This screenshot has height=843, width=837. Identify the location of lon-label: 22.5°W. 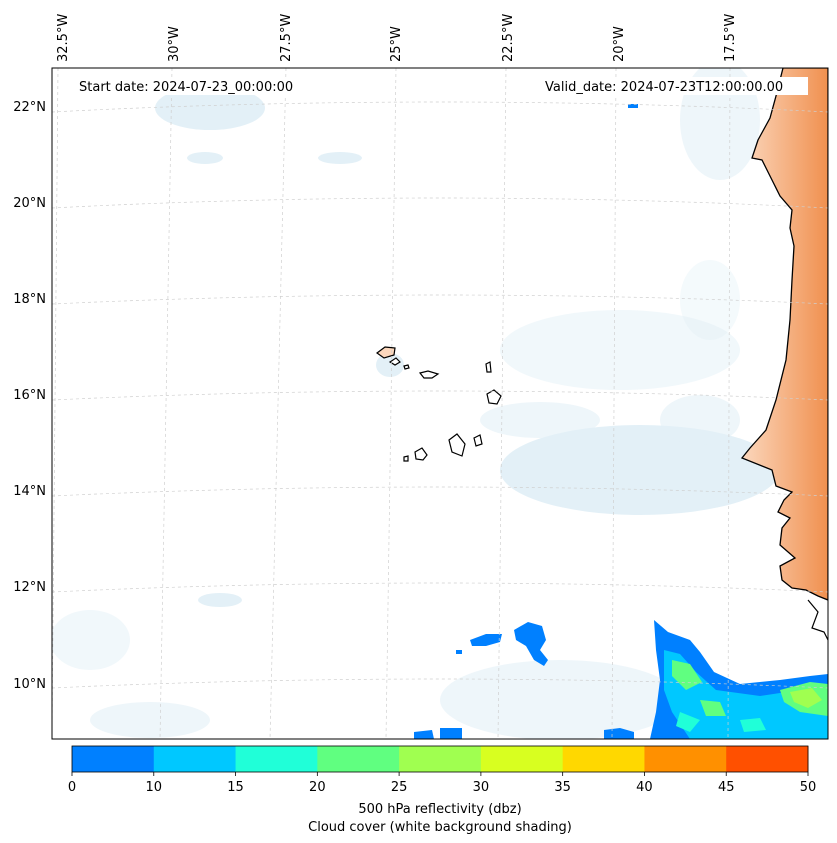
(508, 38).